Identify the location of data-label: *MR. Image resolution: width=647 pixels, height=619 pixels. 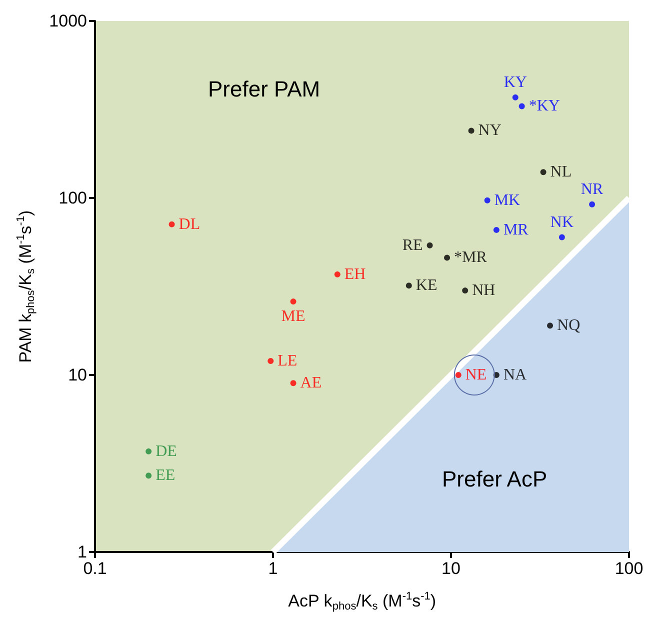
(471, 257).